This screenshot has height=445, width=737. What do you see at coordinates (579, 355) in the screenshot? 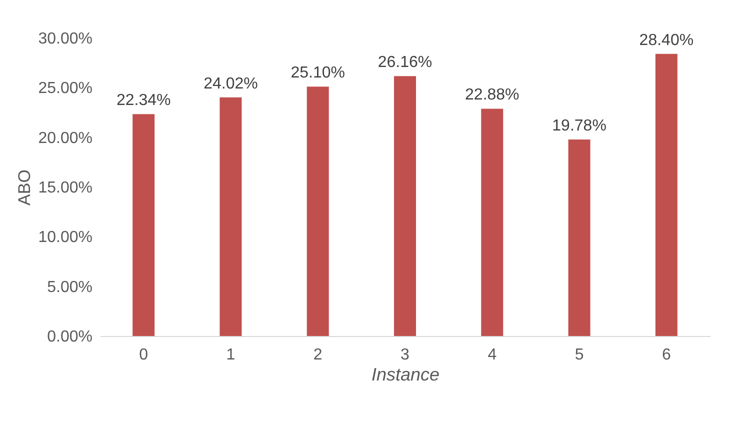
I see `x-tick-label: 5` at bounding box center [579, 355].